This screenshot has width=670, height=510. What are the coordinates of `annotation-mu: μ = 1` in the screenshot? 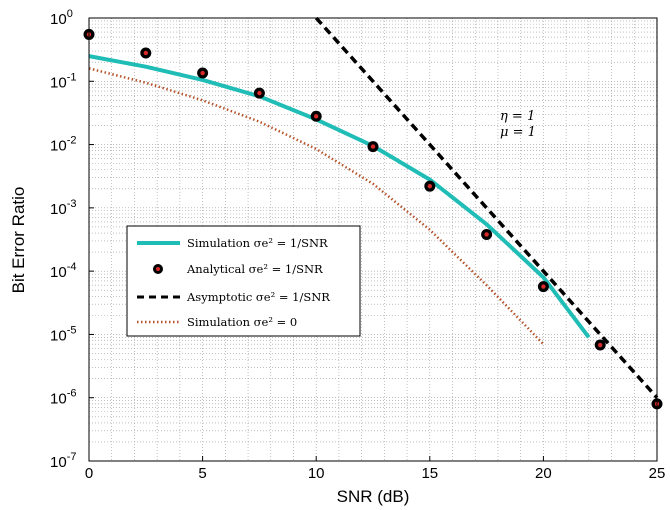 It's located at (518, 132).